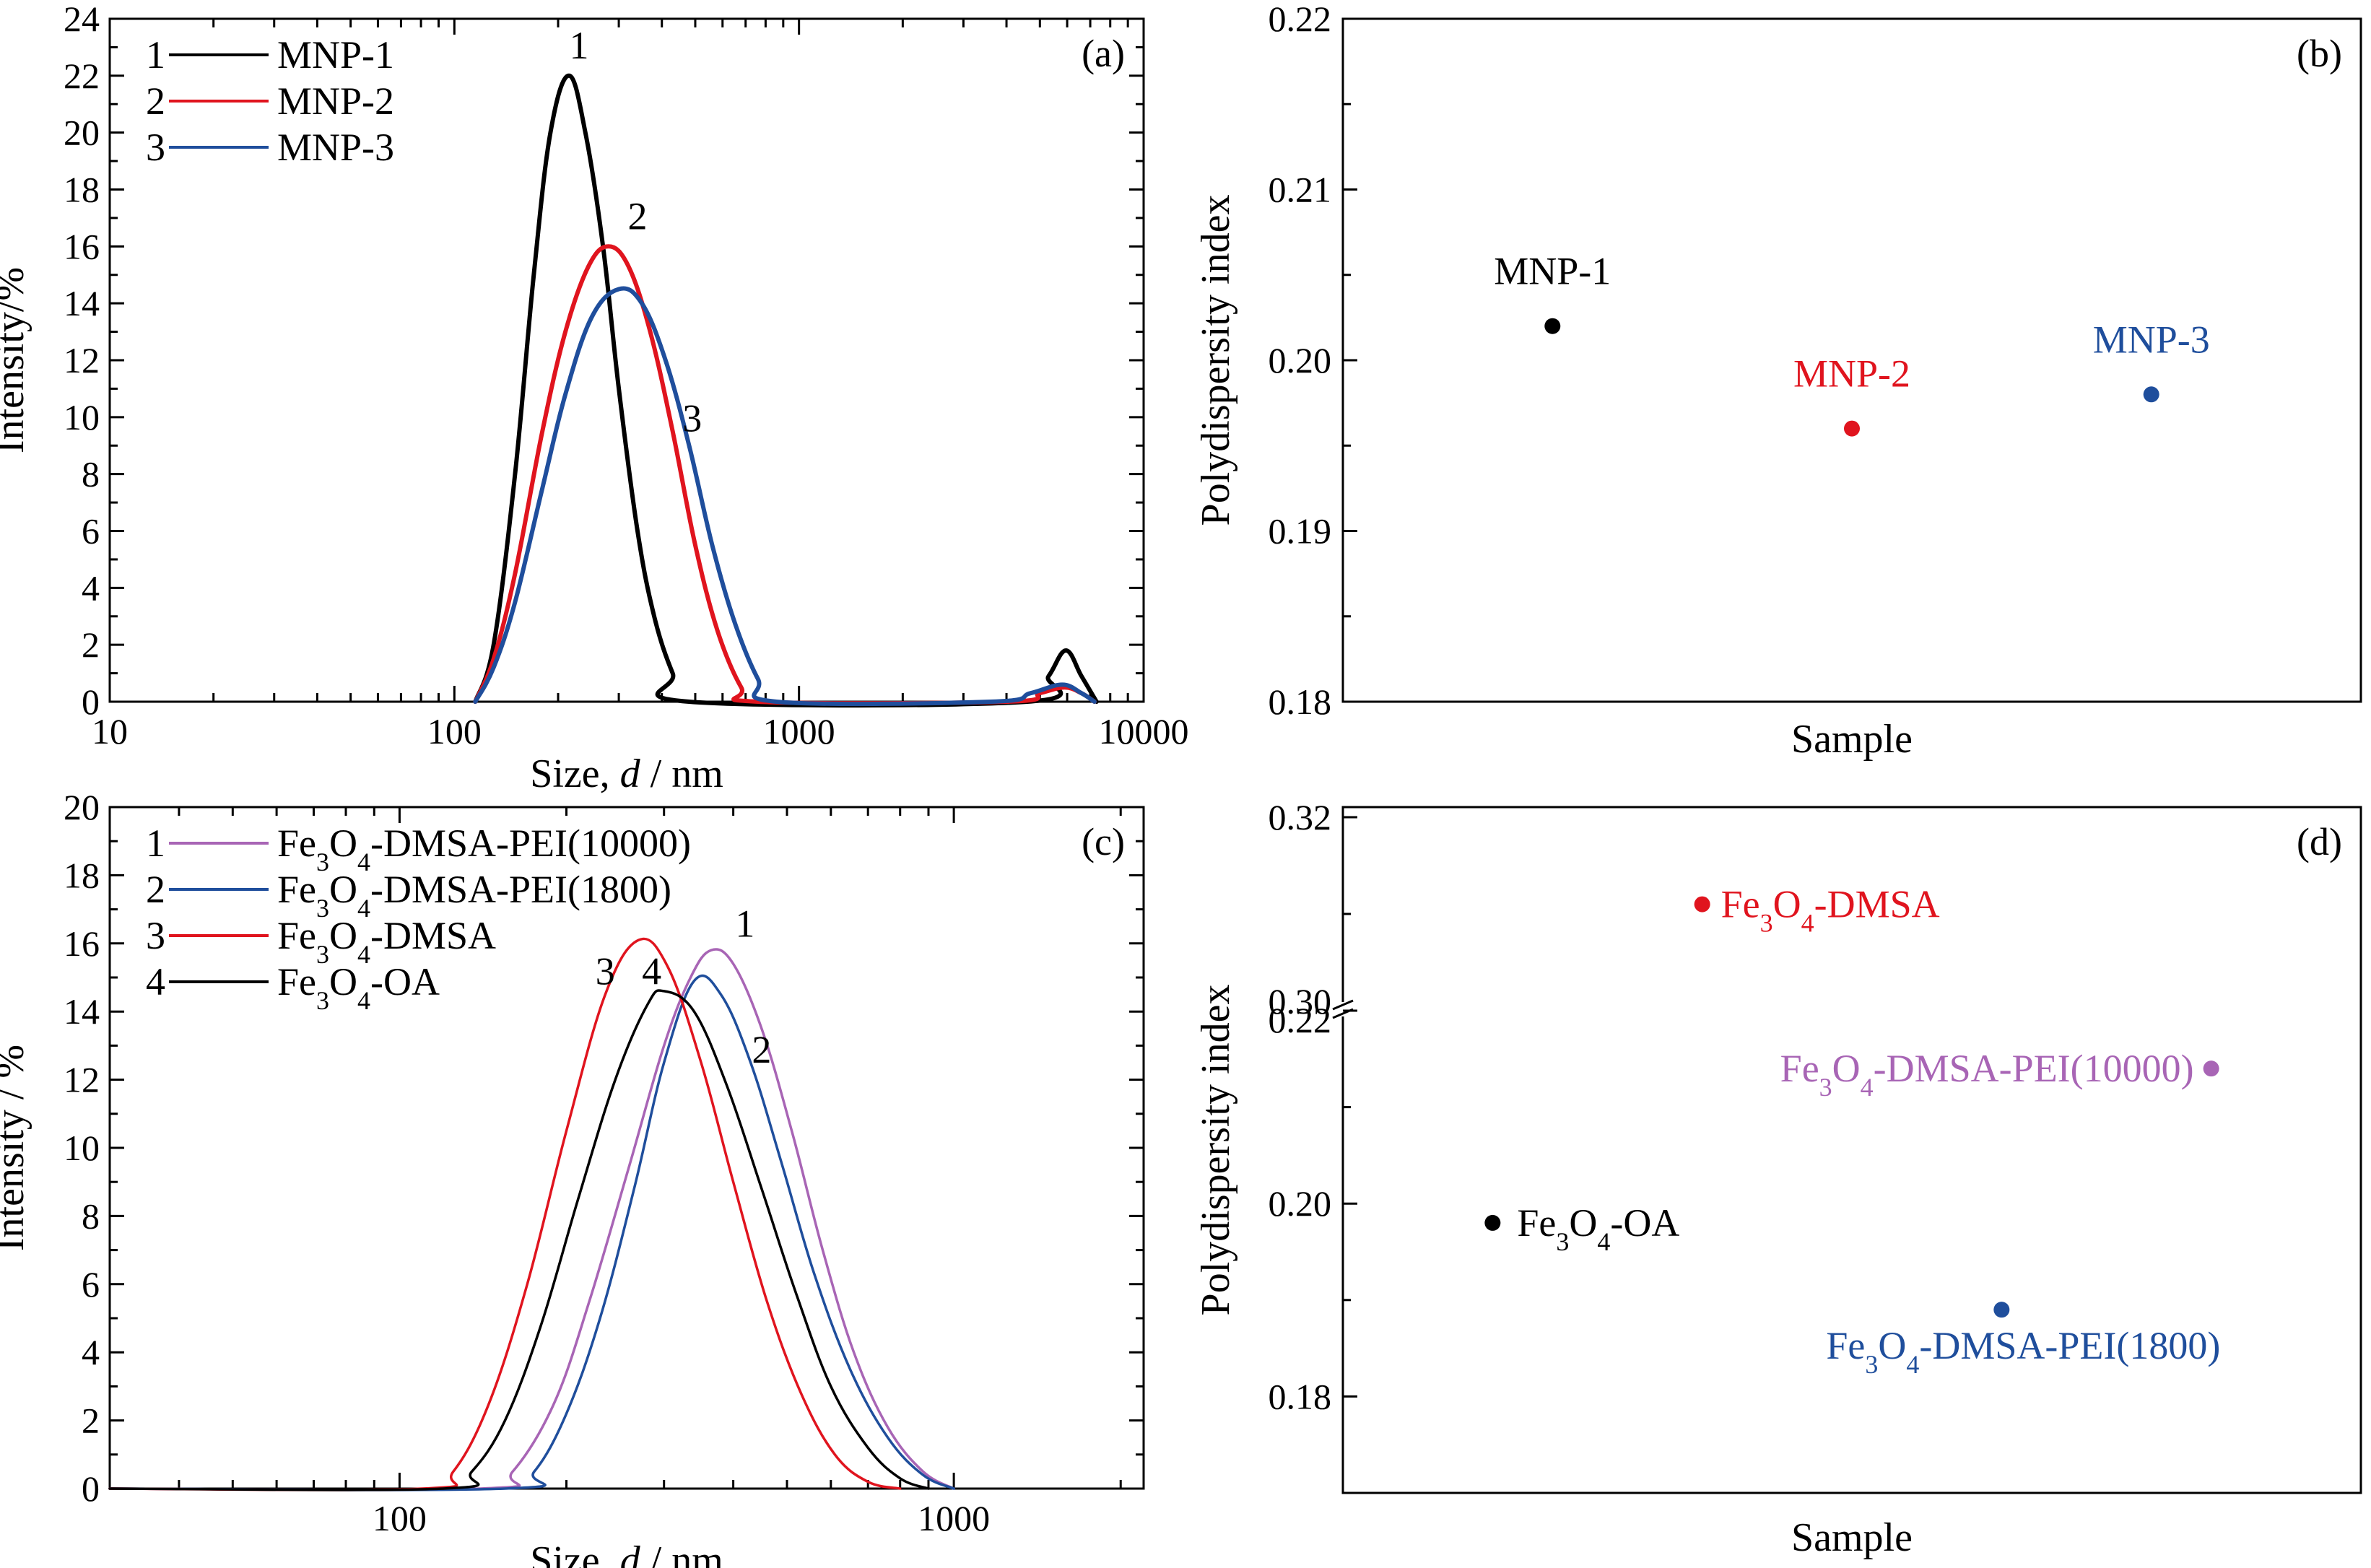  I want to click on y-tick-label: 0.21, so click(1300, 190).